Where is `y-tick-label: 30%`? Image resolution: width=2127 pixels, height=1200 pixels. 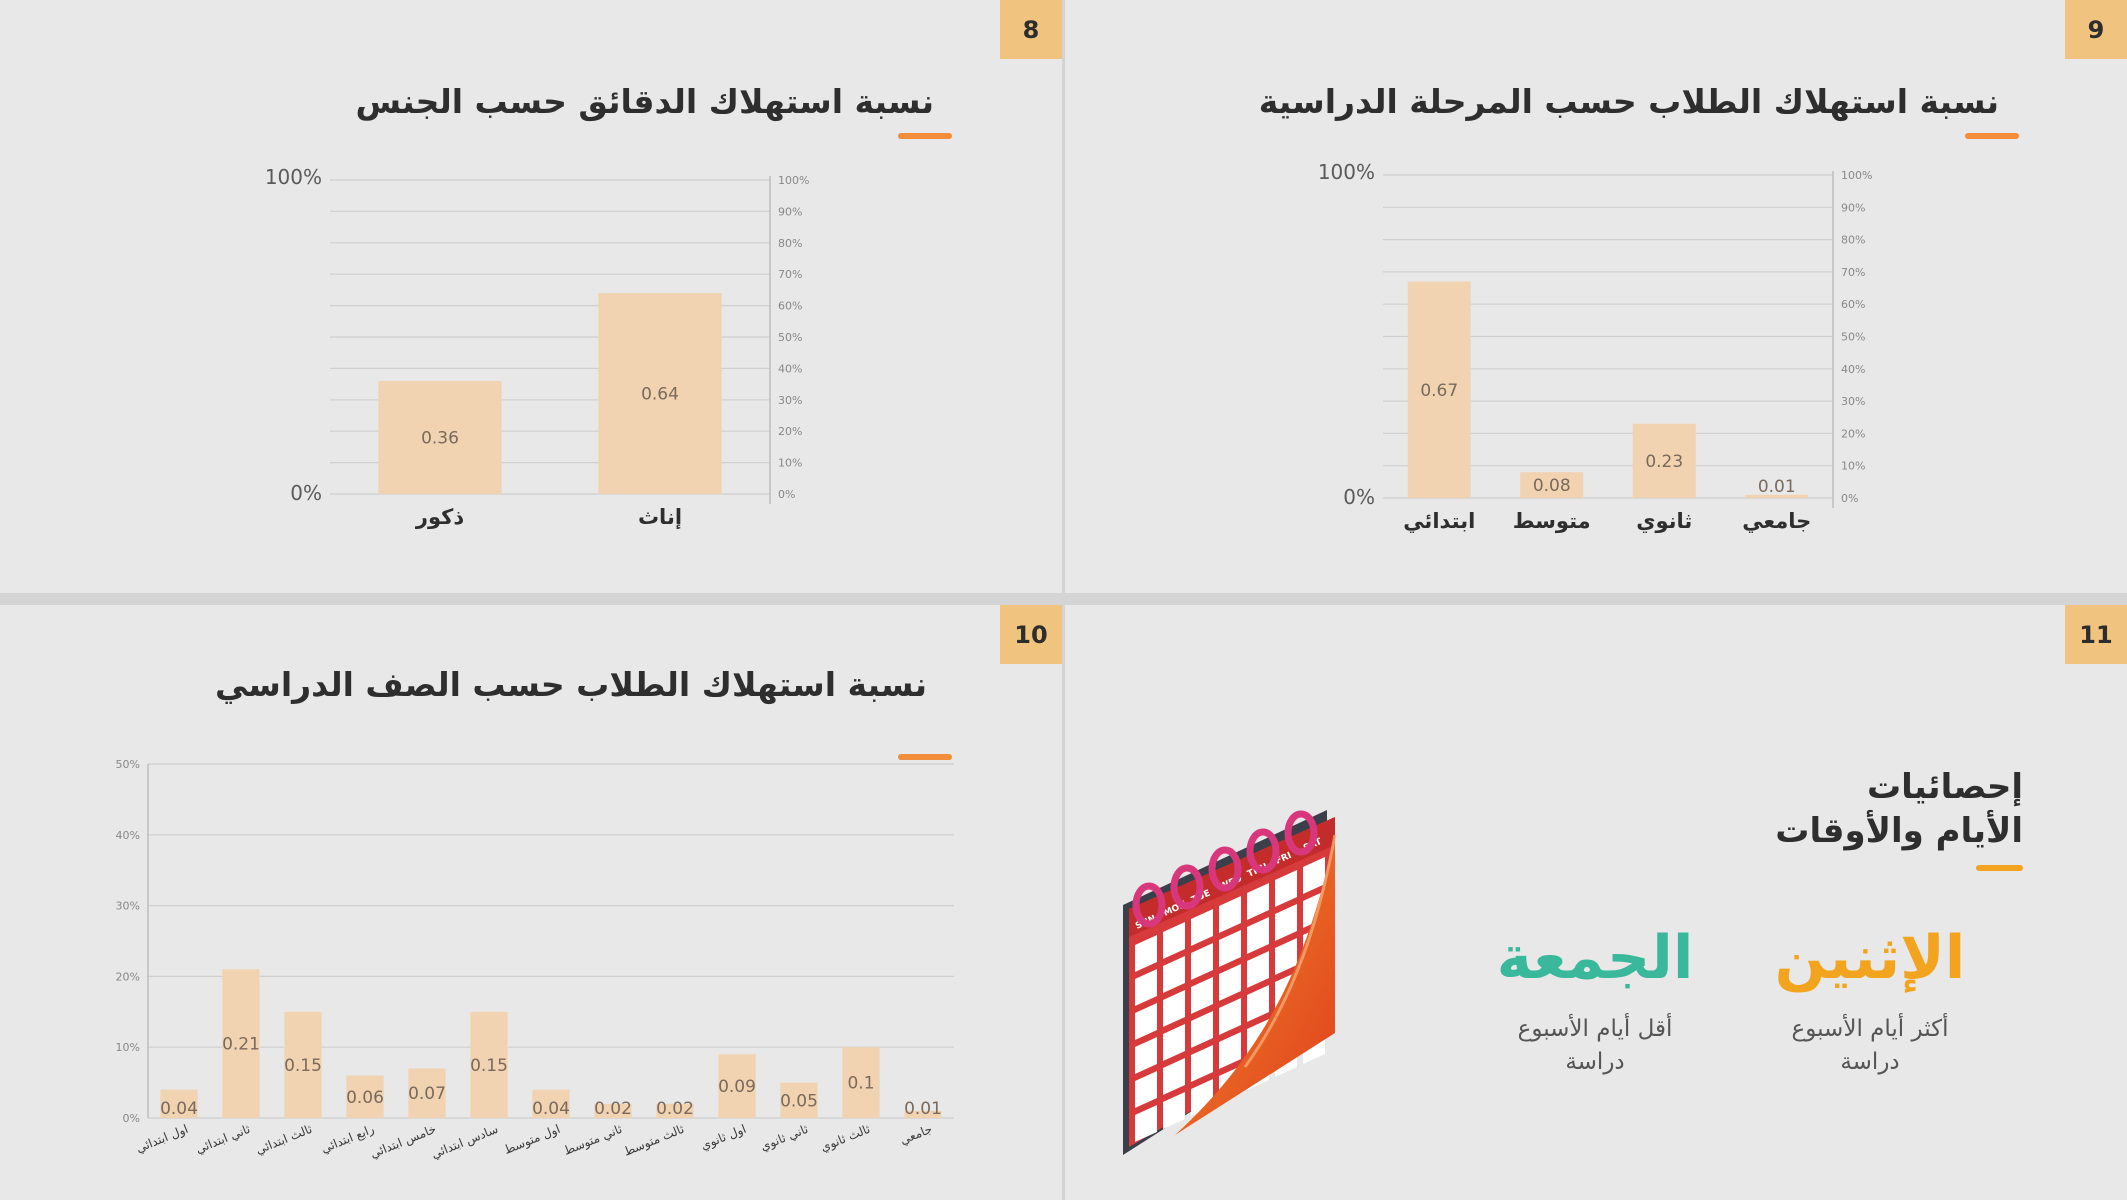 y-tick-label: 30% is located at coordinates (128, 906).